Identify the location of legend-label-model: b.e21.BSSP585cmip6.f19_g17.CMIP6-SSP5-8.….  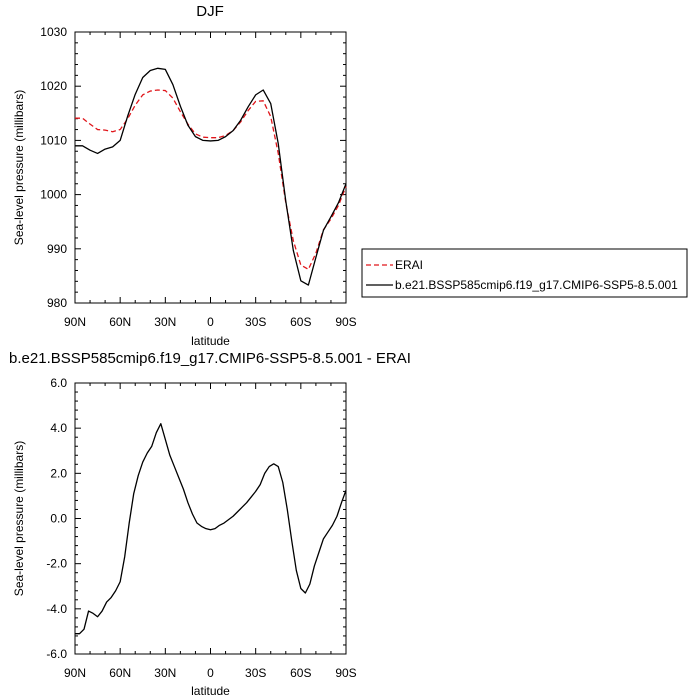
(536, 285).